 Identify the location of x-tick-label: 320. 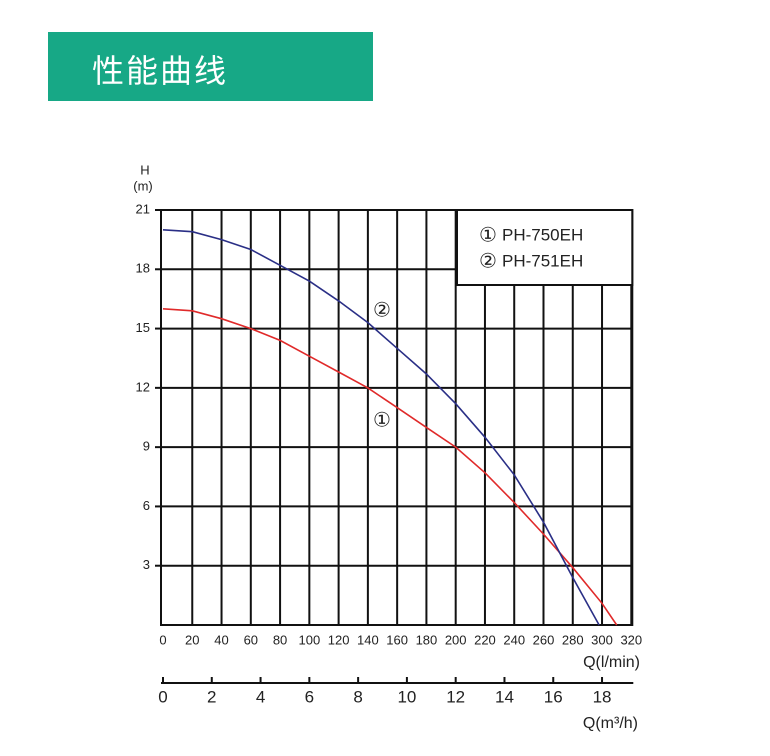
(631, 639).